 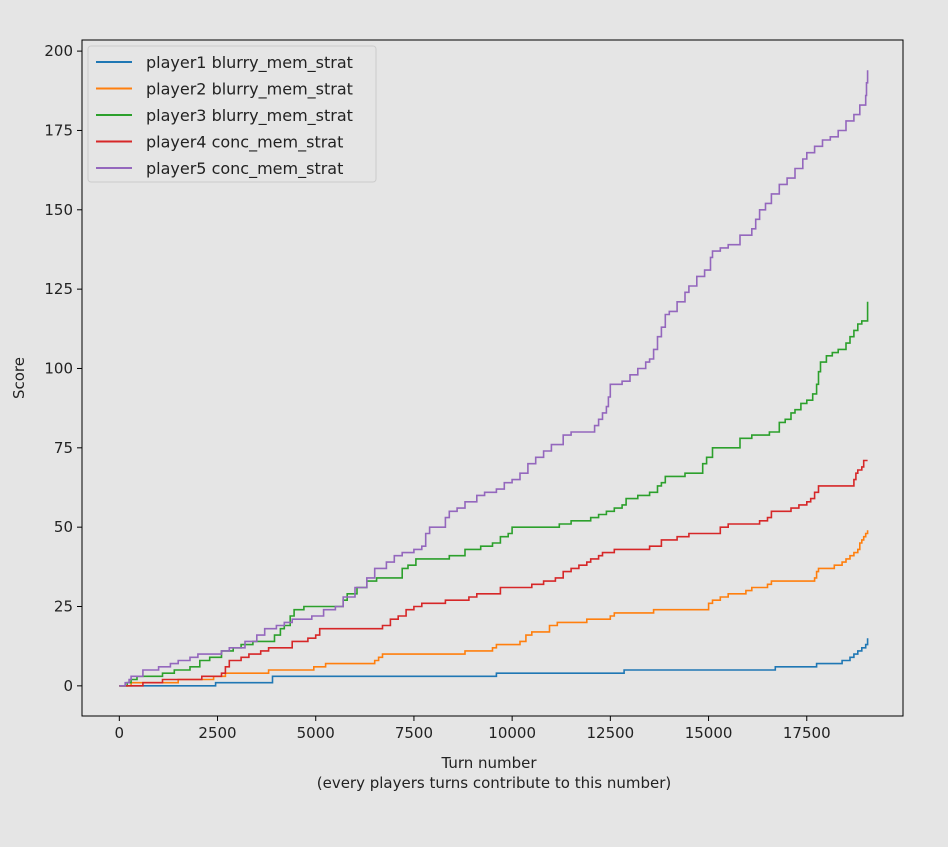 What do you see at coordinates (58, 51) in the screenshot?
I see `y-tick-label: 200` at bounding box center [58, 51].